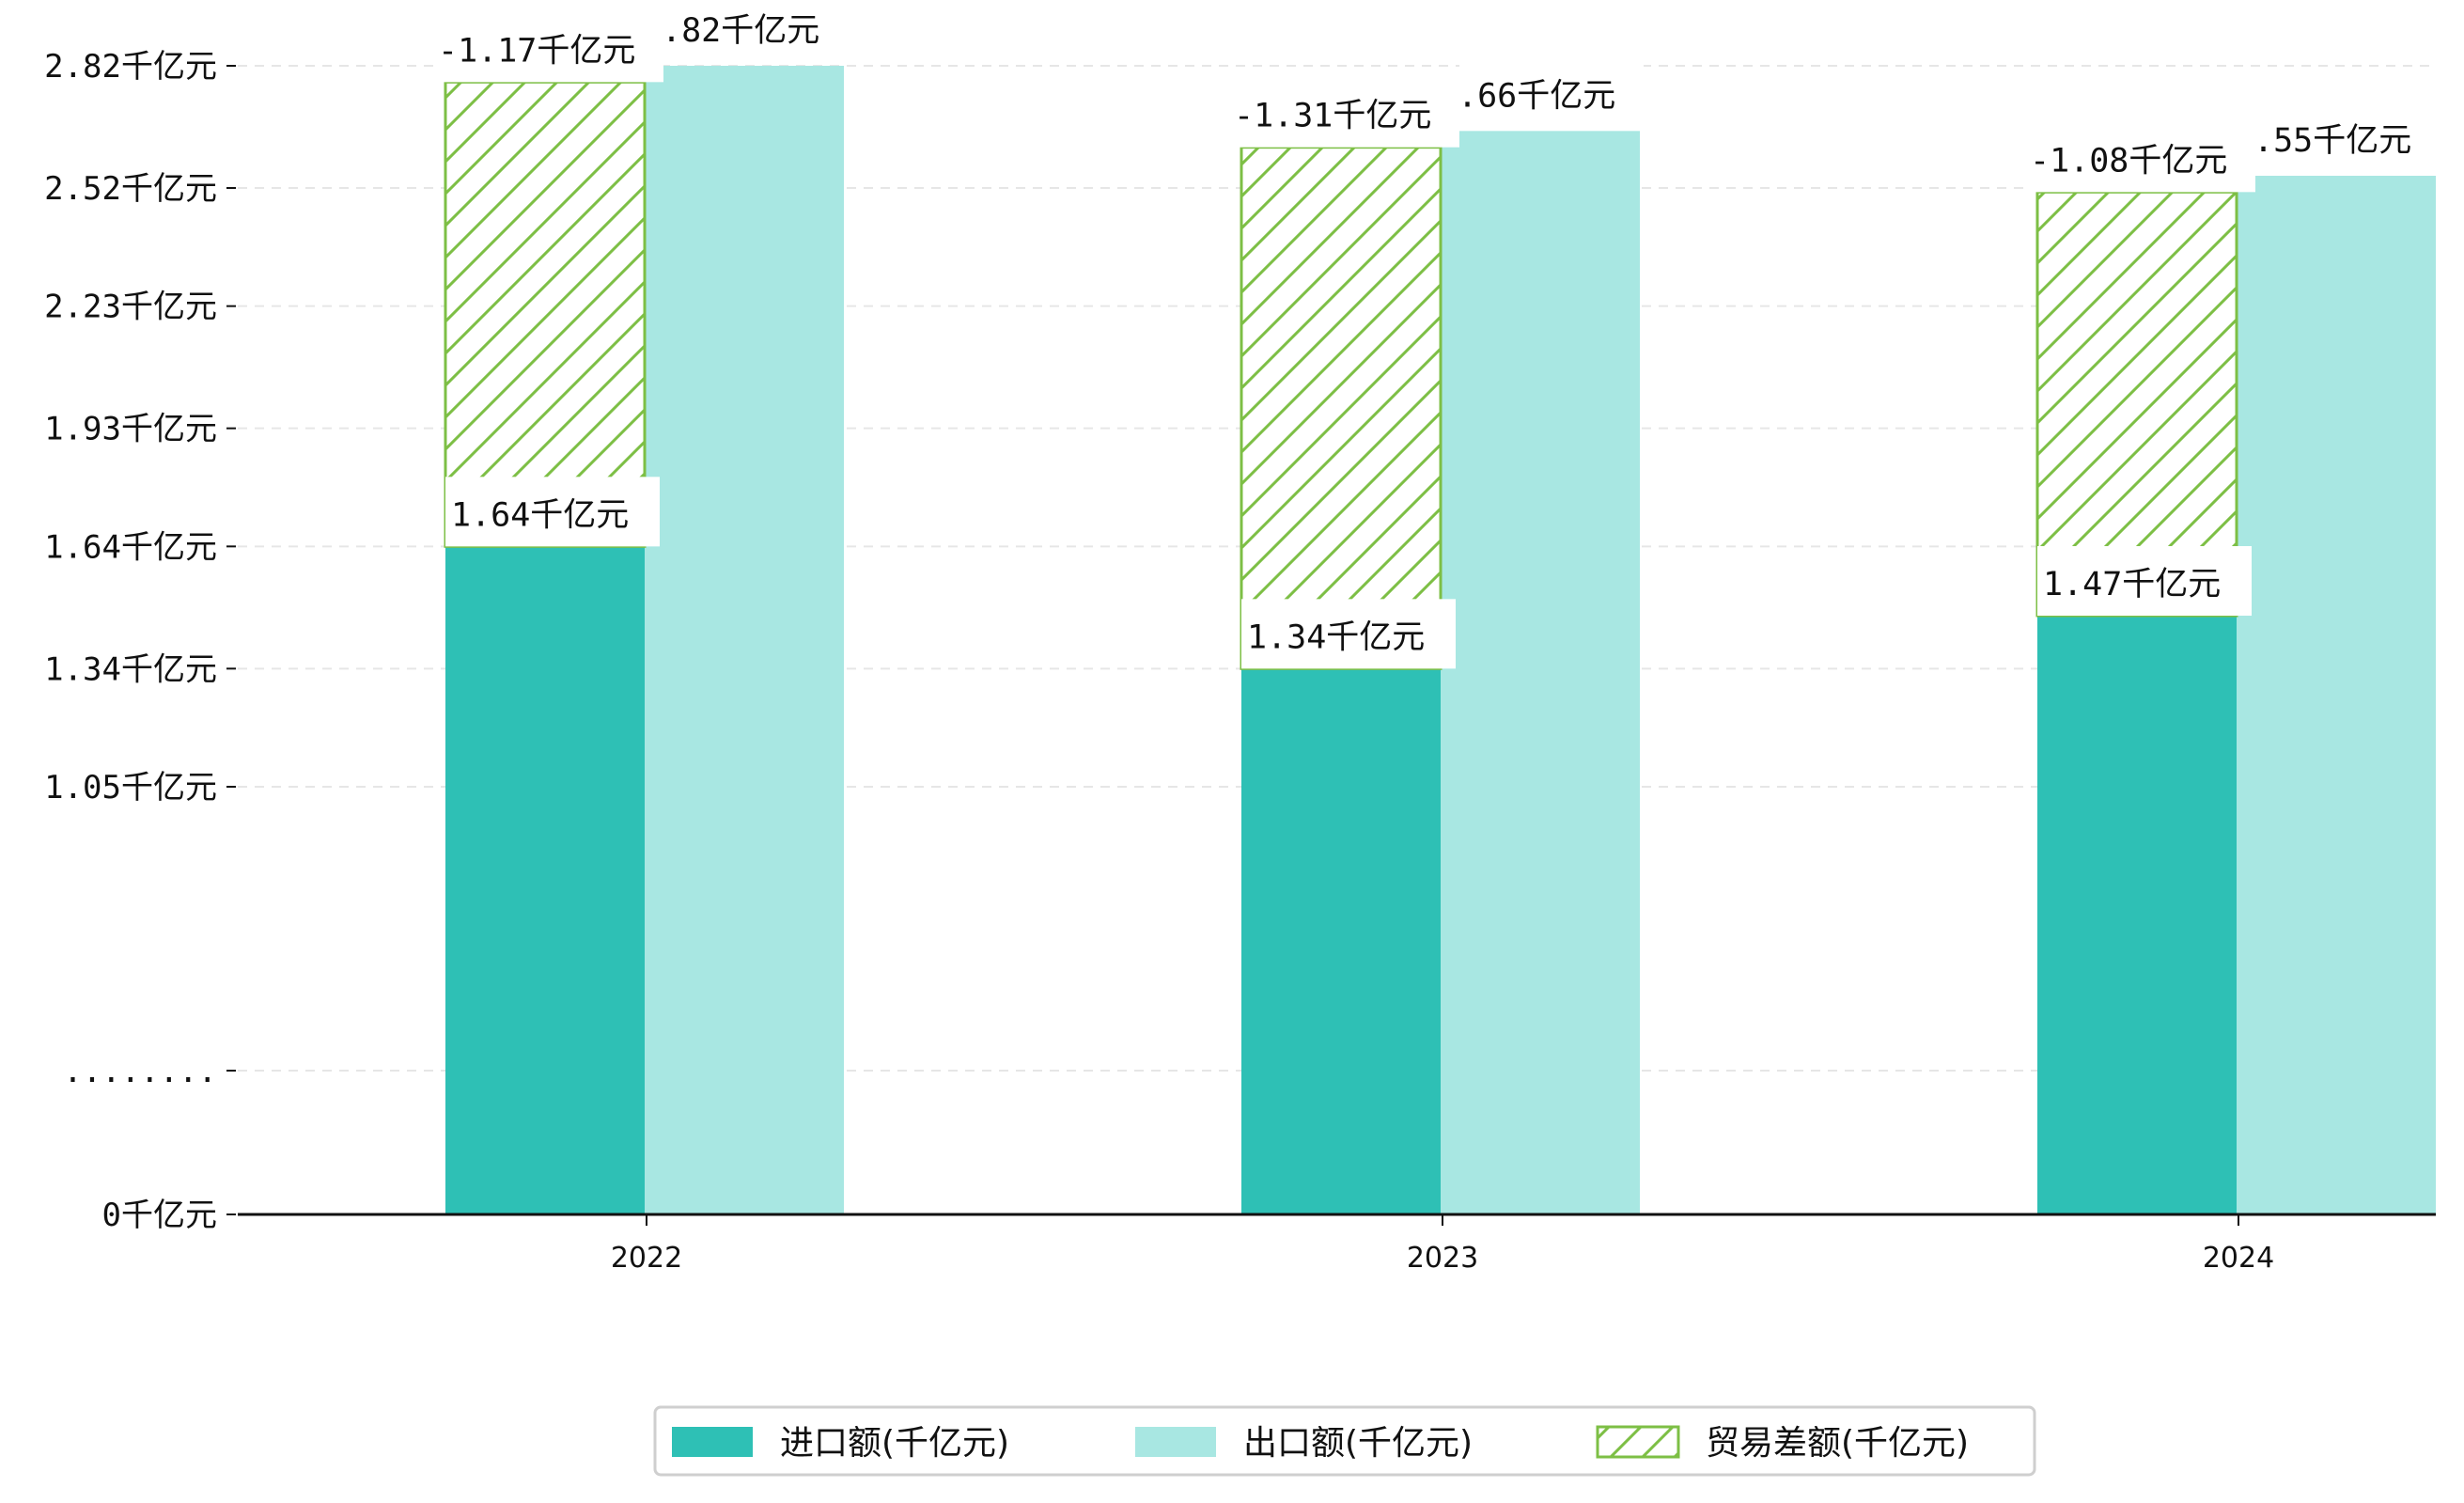 This screenshot has width=2464, height=1503. What do you see at coordinates (536, 51) in the screenshot?
I see `balance-value-label: -1.17千亿元` at bounding box center [536, 51].